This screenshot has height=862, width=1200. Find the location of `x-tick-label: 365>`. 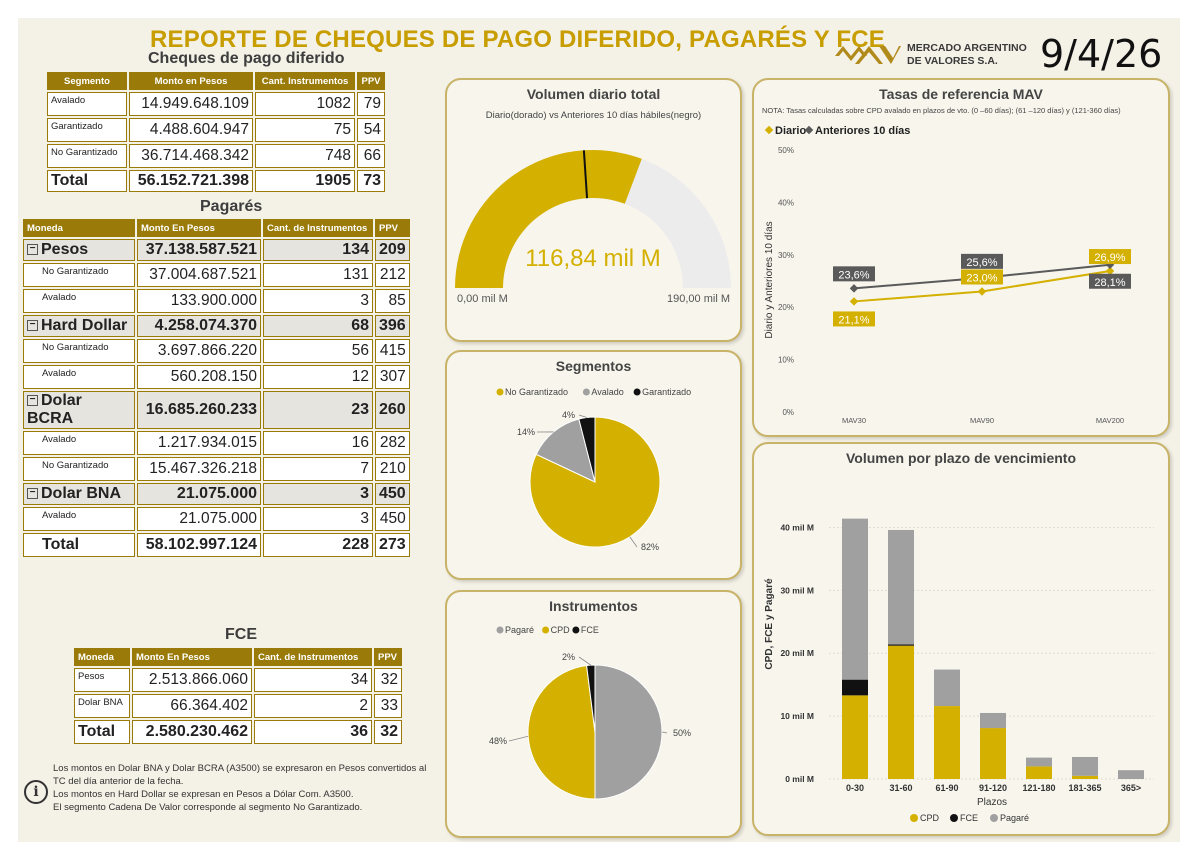

x-tick-label: 365> is located at coordinates (1131, 788).